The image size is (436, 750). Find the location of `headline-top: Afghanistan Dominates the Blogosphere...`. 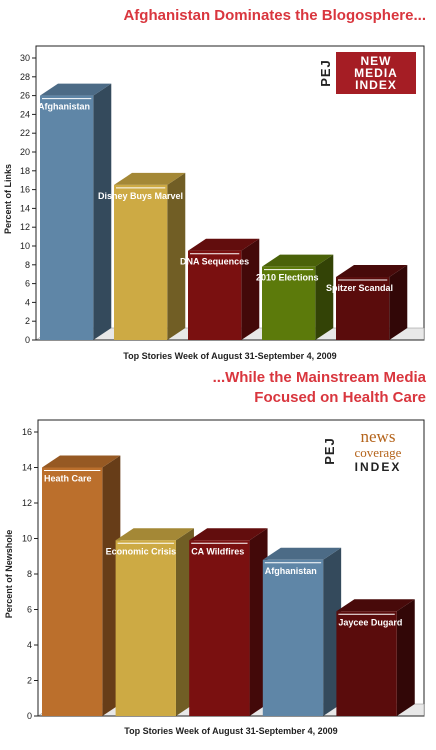

headline-top: Afghanistan Dominates the Blogosphere... is located at coordinates (274, 15).